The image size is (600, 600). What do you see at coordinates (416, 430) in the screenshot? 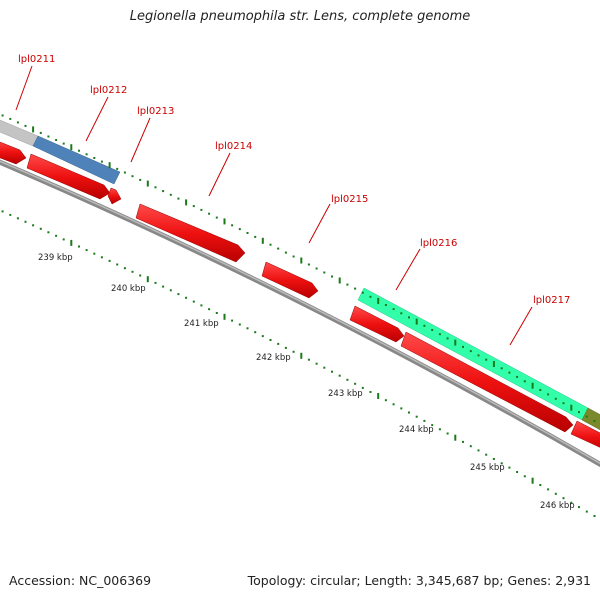
I see `ruler-label: 244 kbp` at bounding box center [416, 430].